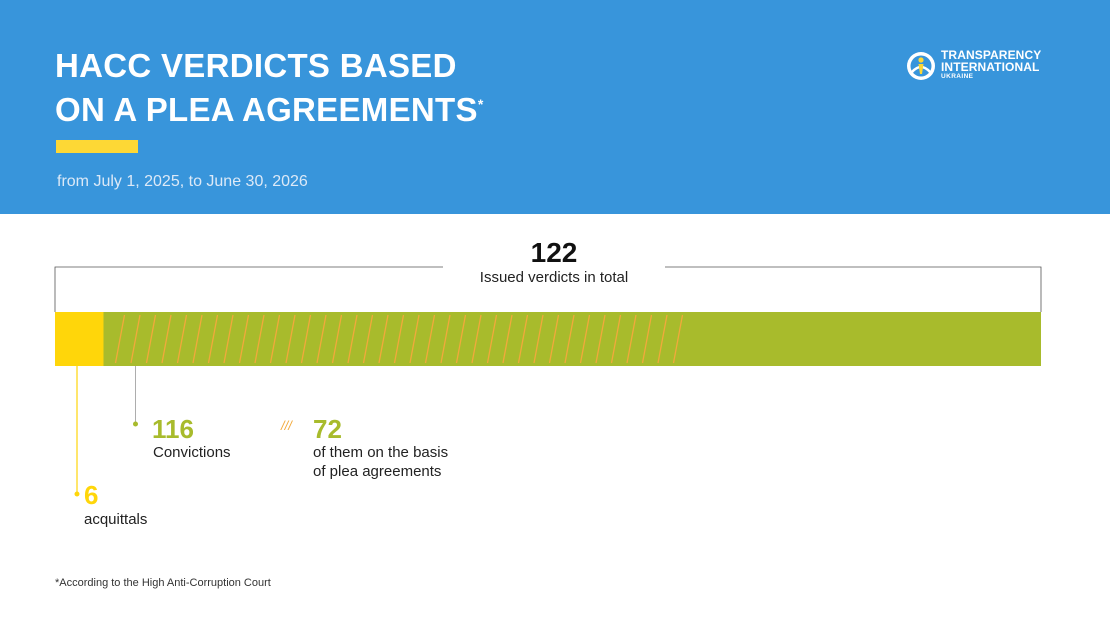  I want to click on acquittals-value: 6, so click(91, 495).